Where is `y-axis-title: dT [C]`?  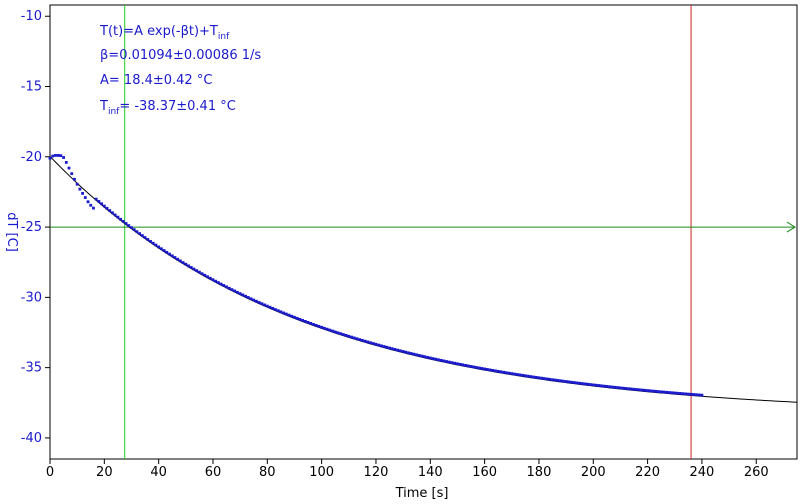 y-axis-title: dT [C] is located at coordinates (11, 232).